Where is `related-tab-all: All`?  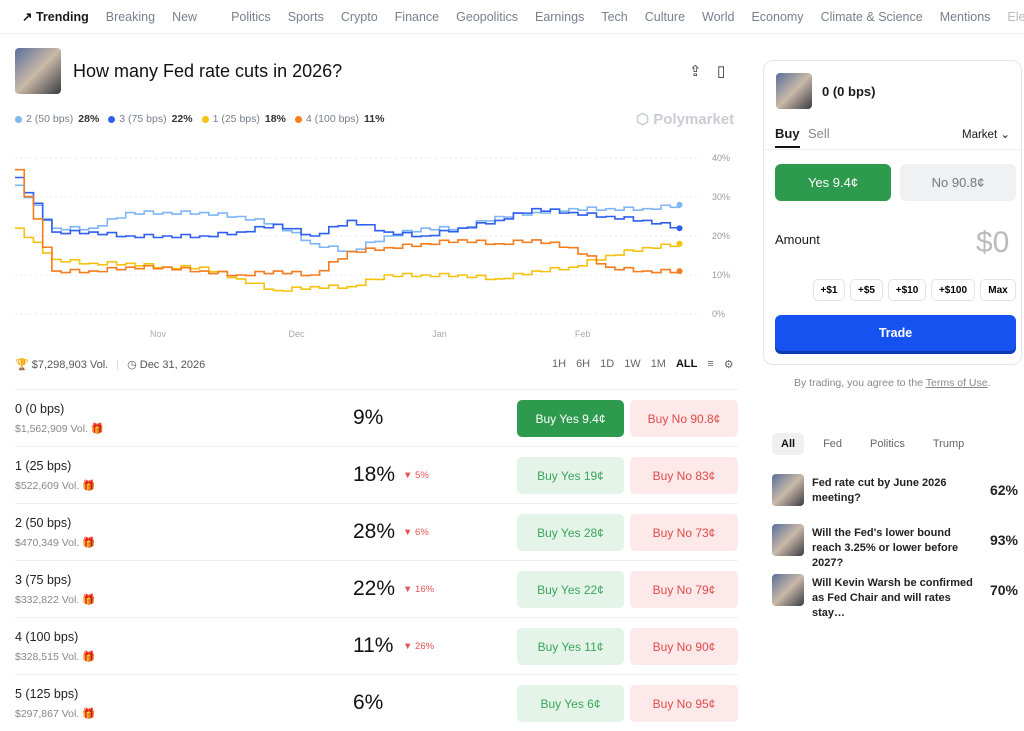
related-tab-all: All is located at coordinates (788, 444).